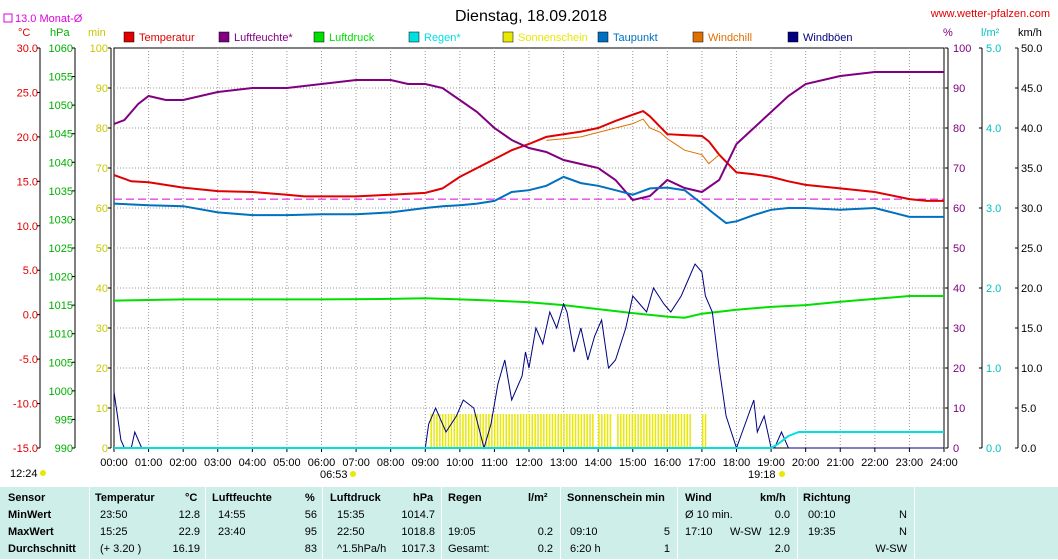 This screenshot has height=560, width=1058. I want to click on percent-axis-tick: 10, so click(959, 409).